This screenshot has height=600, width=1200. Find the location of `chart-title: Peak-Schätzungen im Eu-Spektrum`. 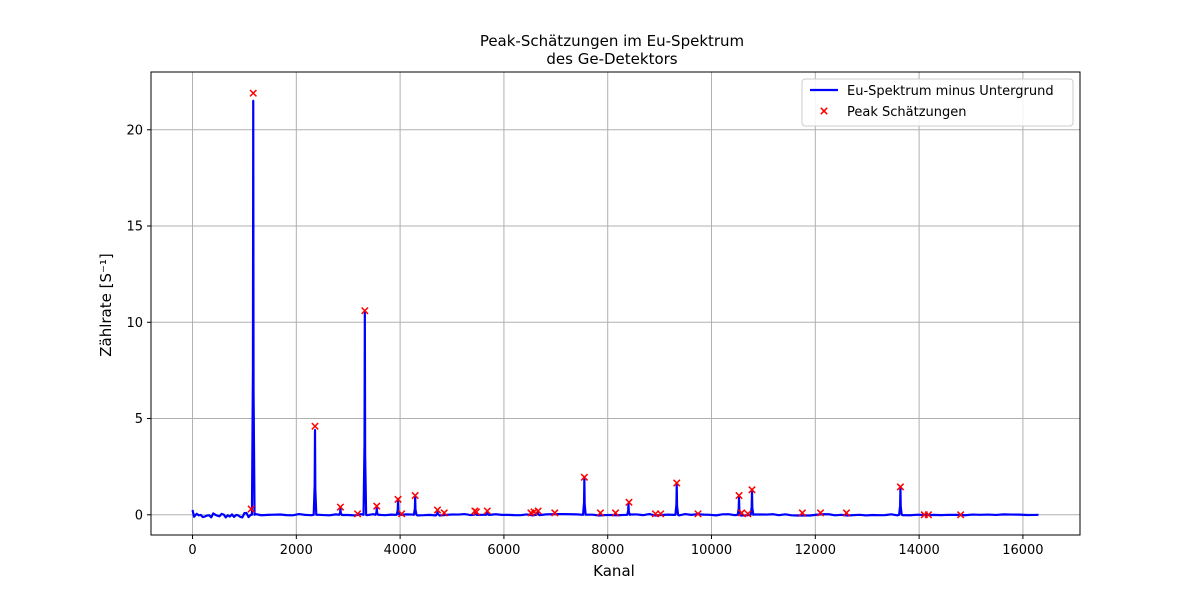

chart-title: Peak-Schätzungen im Eu-Spektrum is located at coordinates (612, 41).